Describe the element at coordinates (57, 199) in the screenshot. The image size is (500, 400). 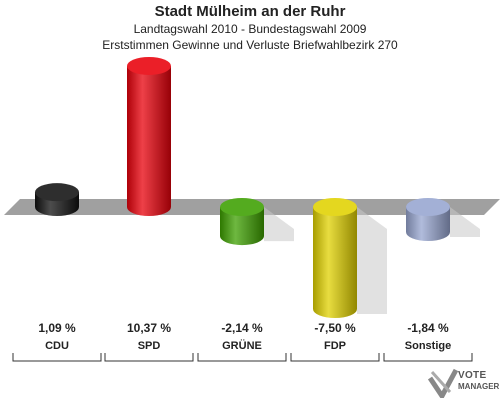
I see `bar-cdu` at that location.